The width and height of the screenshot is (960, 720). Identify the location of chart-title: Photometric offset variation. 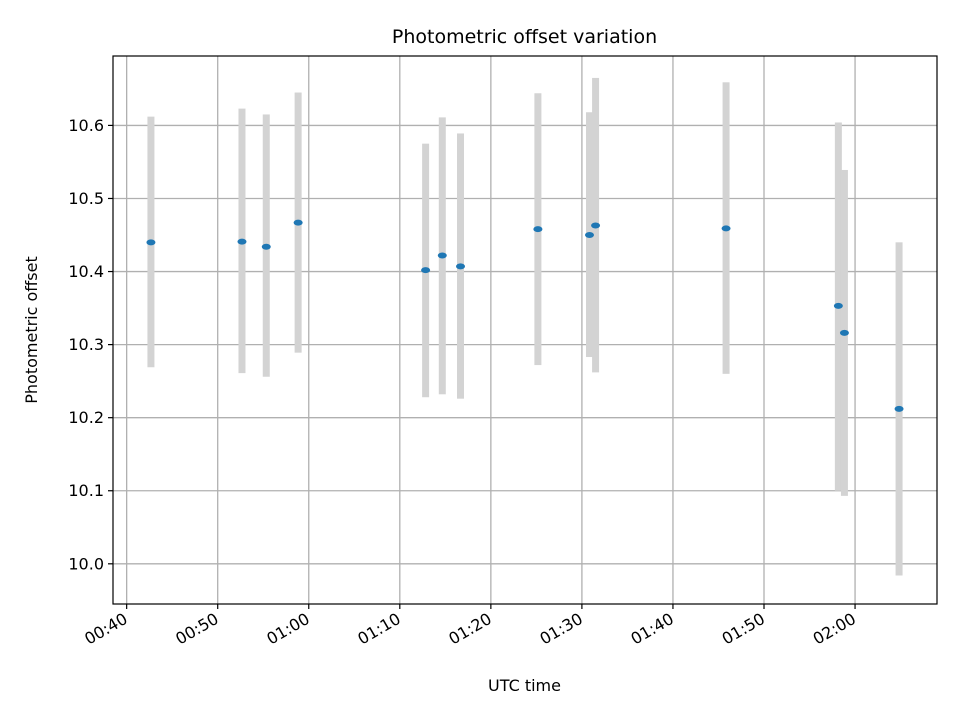
(524, 37).